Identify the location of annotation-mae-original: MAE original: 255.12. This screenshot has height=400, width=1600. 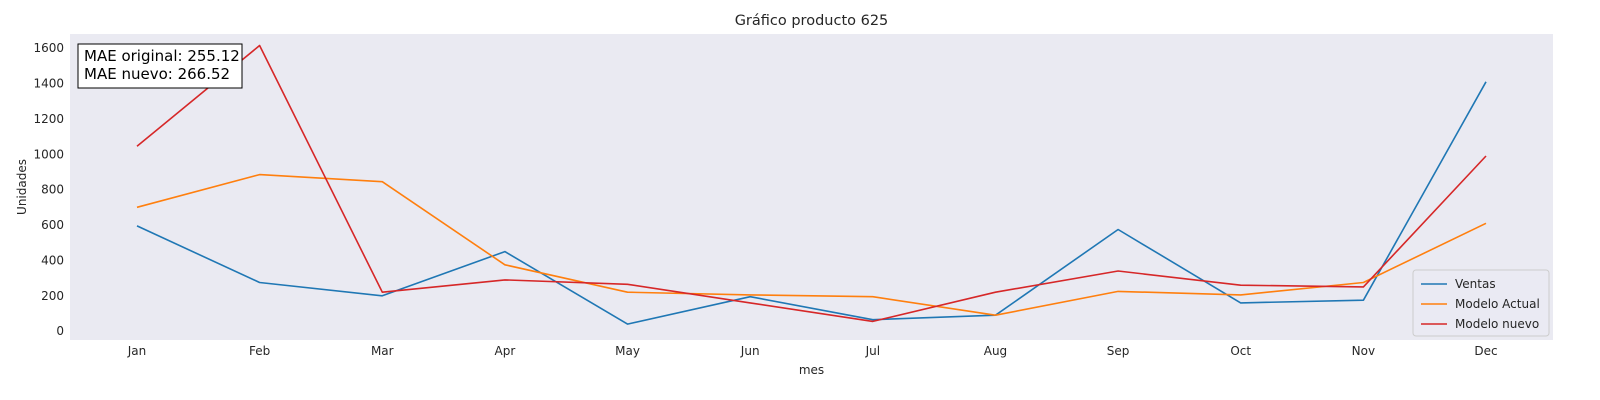
(162, 56).